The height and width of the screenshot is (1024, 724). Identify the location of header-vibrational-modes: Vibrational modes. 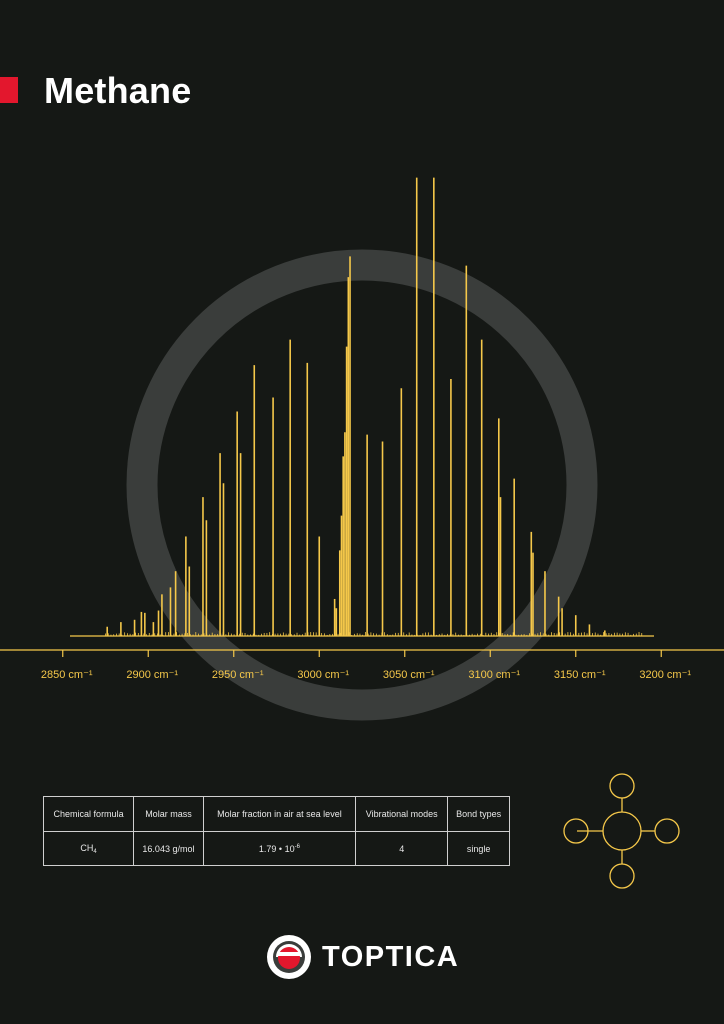
(402, 814).